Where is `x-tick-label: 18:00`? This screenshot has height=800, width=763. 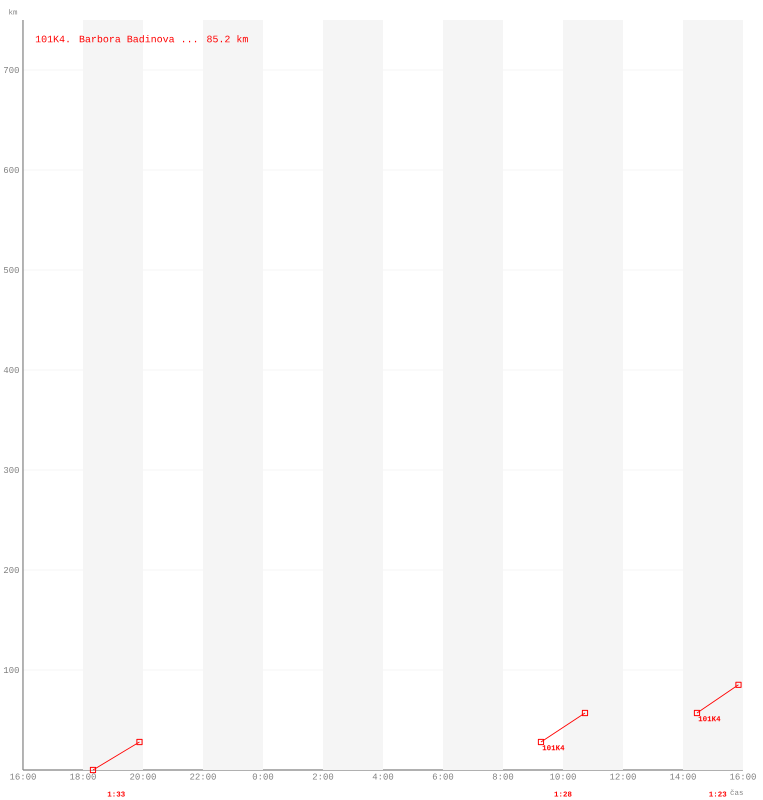
x-tick-label: 18:00 is located at coordinates (83, 777).